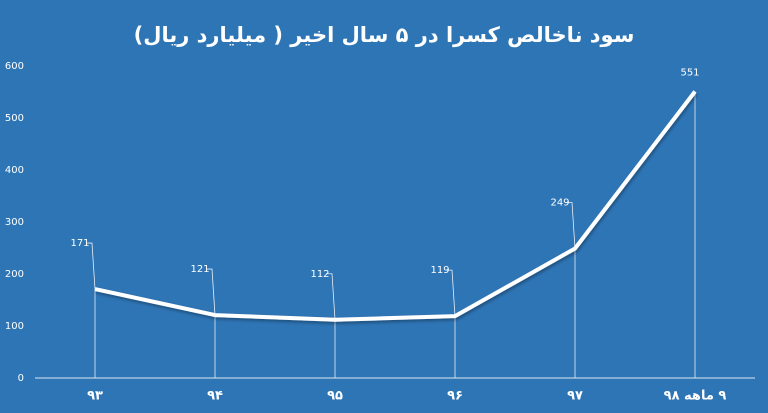 This screenshot has width=768, height=413. Describe the element at coordinates (319, 274) in the screenshot. I see `data-label: 112` at that location.